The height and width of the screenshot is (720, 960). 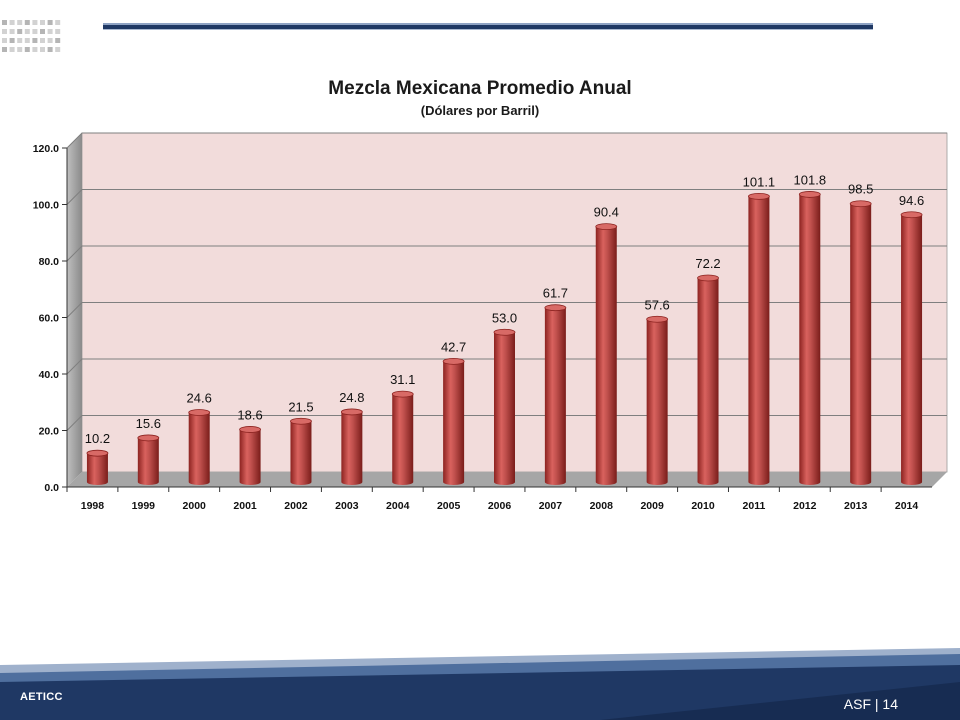 I want to click on x-tick-label: 1999, so click(x=144, y=506).